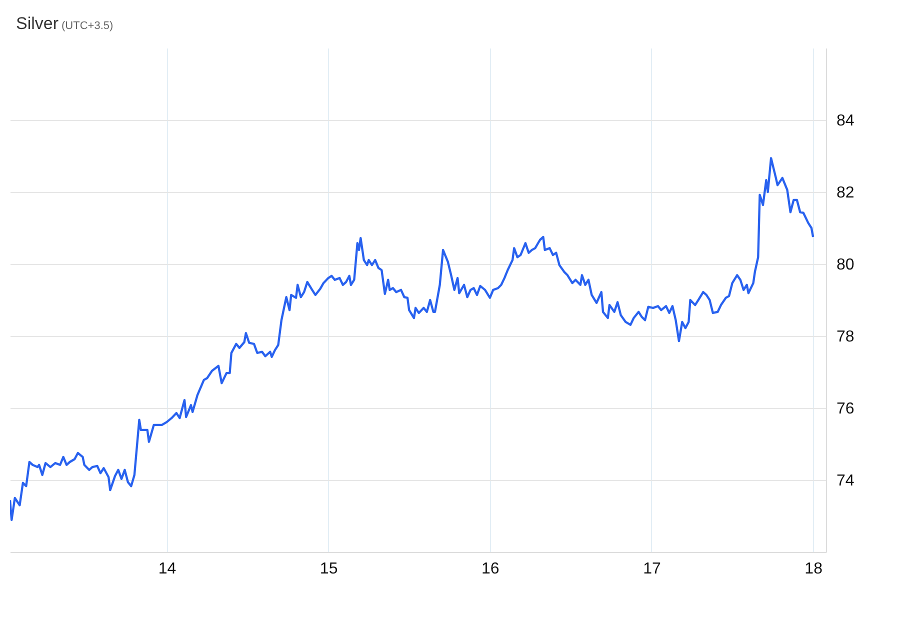 This screenshot has width=900, height=624. What do you see at coordinates (813, 569) in the screenshot?
I see `x-tick-label: 18` at bounding box center [813, 569].